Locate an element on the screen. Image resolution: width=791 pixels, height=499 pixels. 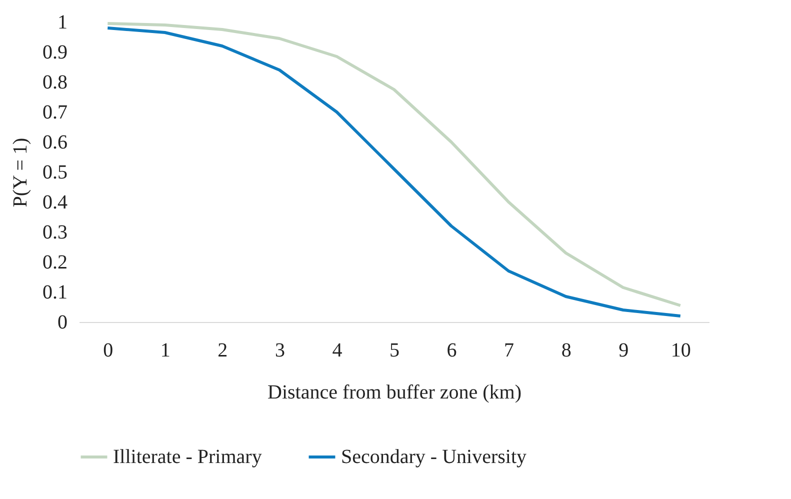
x-tick-label: 5 is located at coordinates (395, 351).